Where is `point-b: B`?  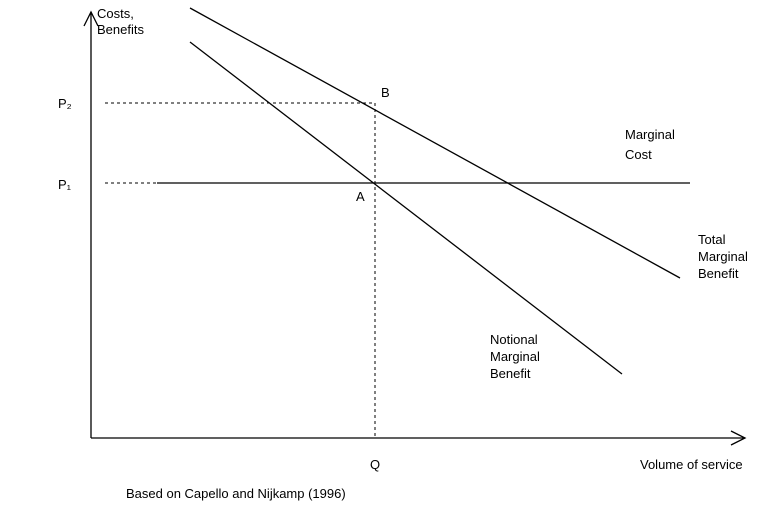 point-b: B is located at coordinates (385, 92).